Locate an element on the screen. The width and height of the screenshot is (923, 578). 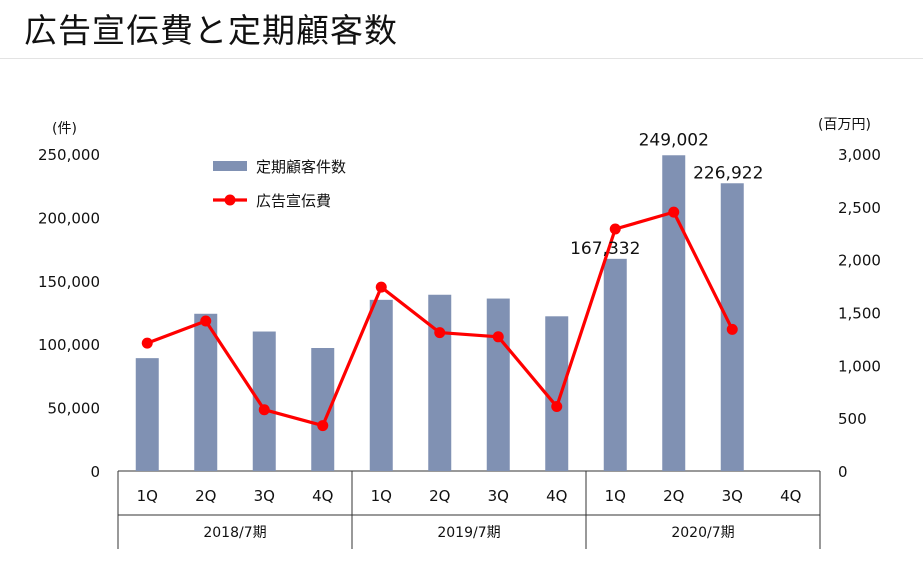
data-label: 167,332 is located at coordinates (605, 249).